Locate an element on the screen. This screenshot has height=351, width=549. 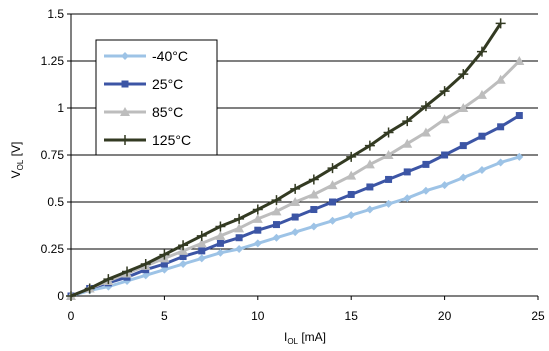
x-axis-label-unit: [mA] is located at coordinates (312, 337).